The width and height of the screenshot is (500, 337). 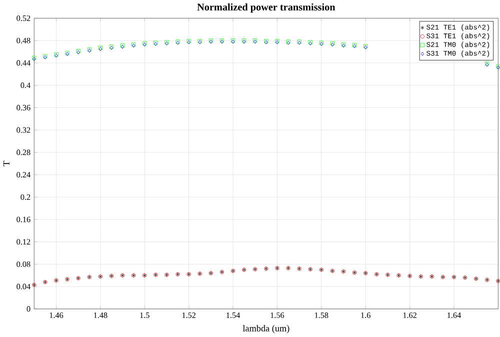 I want to click on y-tick-label: 0.08, so click(x=23, y=265).